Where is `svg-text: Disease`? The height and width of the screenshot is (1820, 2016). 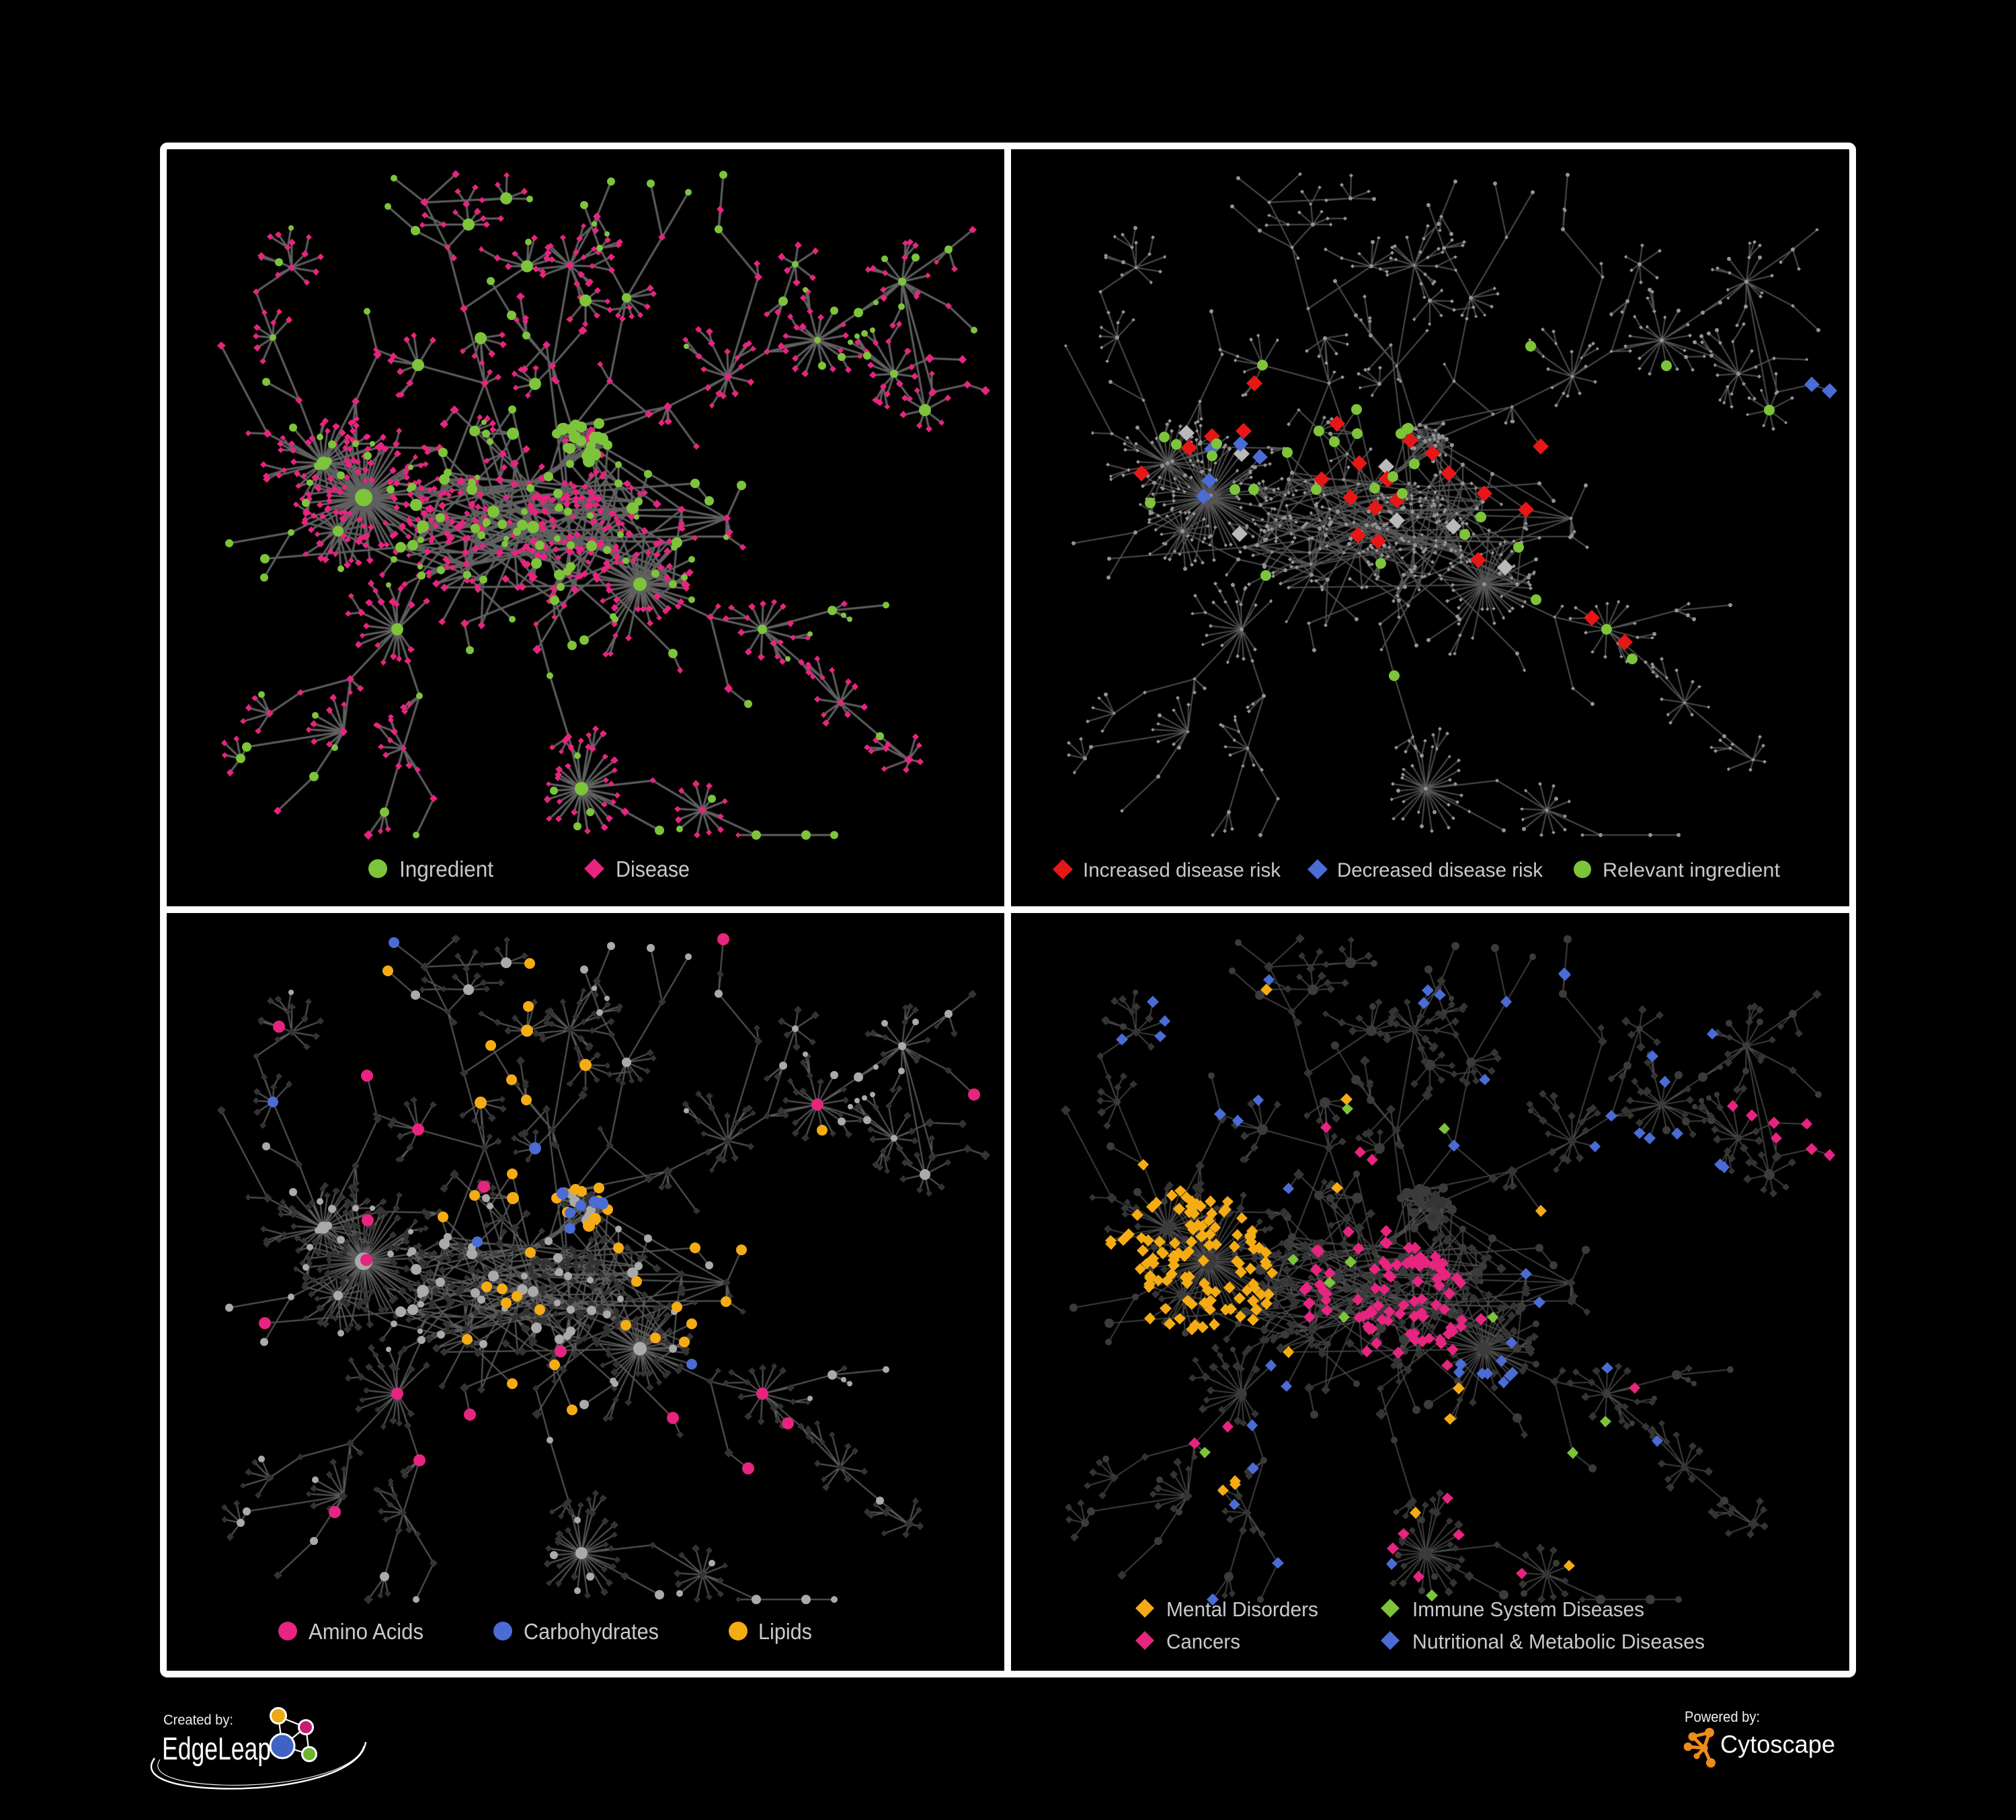 svg-text: Disease is located at coordinates (653, 869).